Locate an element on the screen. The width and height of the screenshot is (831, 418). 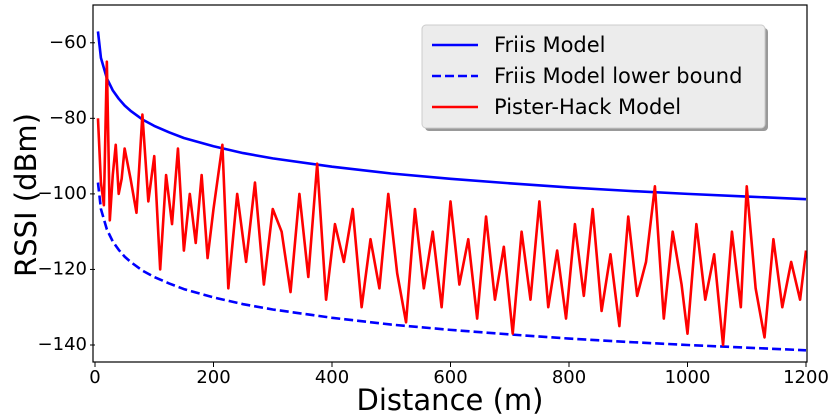
y-tick-label: −100 is located at coordinates (62, 193).